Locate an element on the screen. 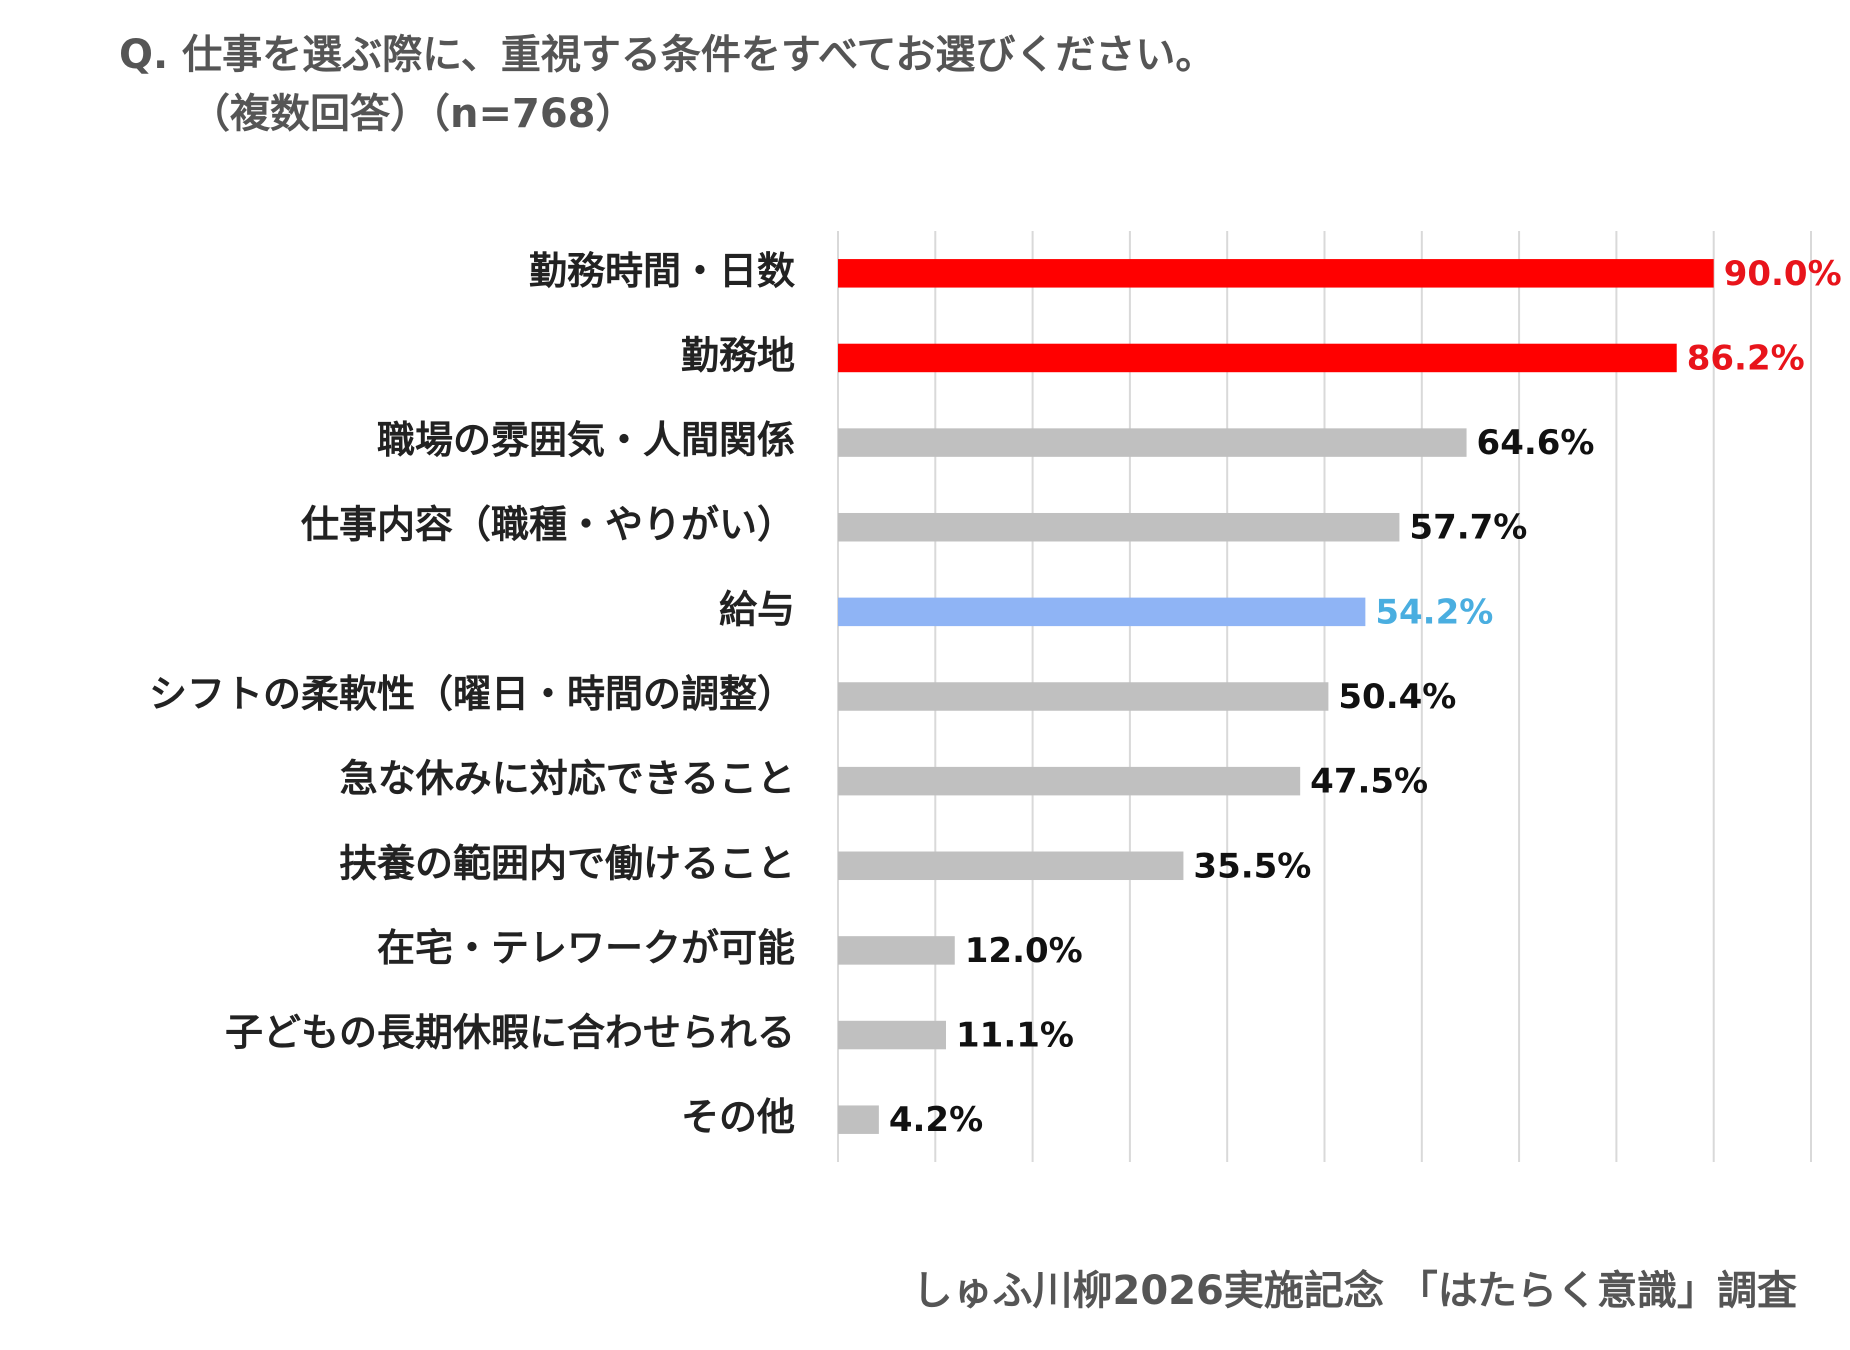 The height and width of the screenshot is (1350, 1850). value-label: 4.2% is located at coordinates (936, 1120).